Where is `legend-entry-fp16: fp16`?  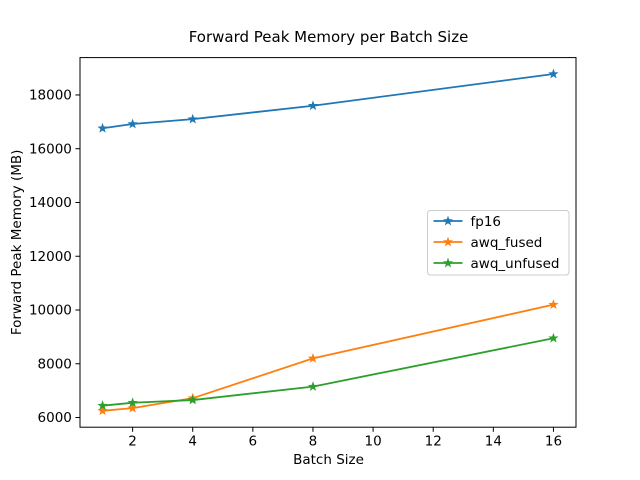
legend-entry-fp16: fp16 is located at coordinates (467, 222).